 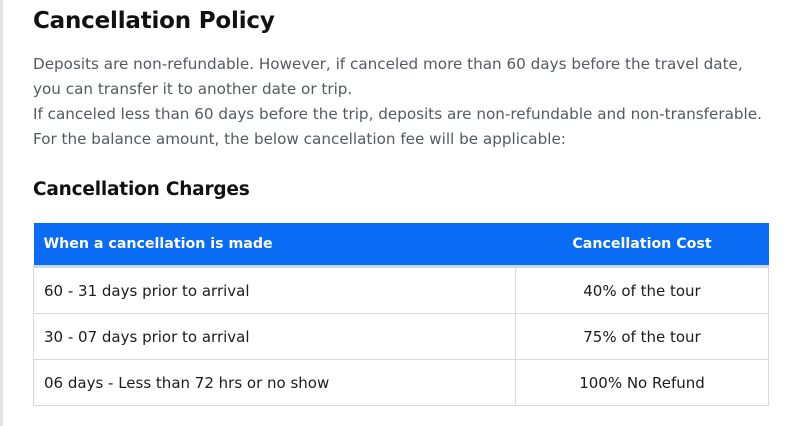 I want to click on row-cost-cell: 75% of the tour, so click(x=642, y=336).